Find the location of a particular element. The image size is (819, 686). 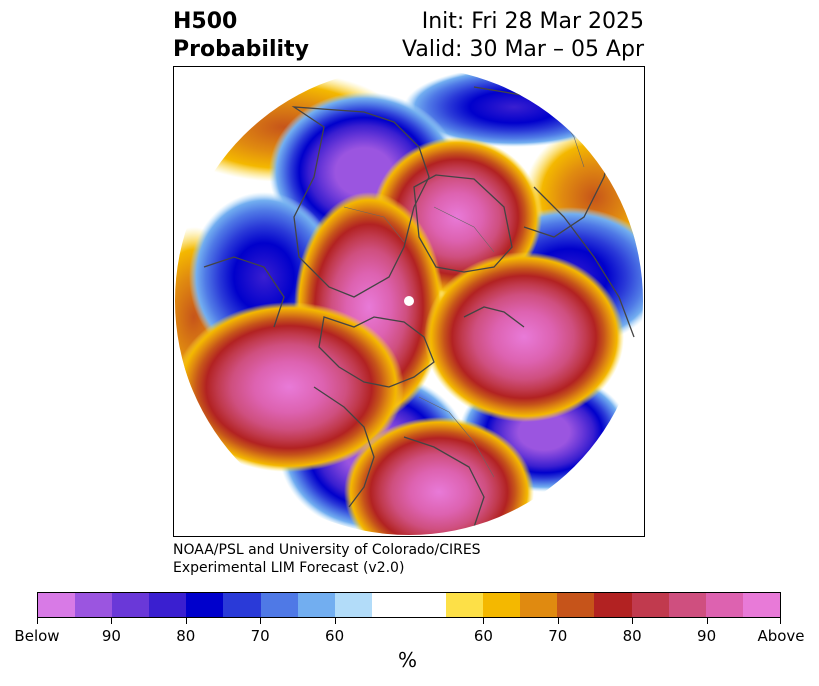

north-pole-marker is located at coordinates (409, 301).